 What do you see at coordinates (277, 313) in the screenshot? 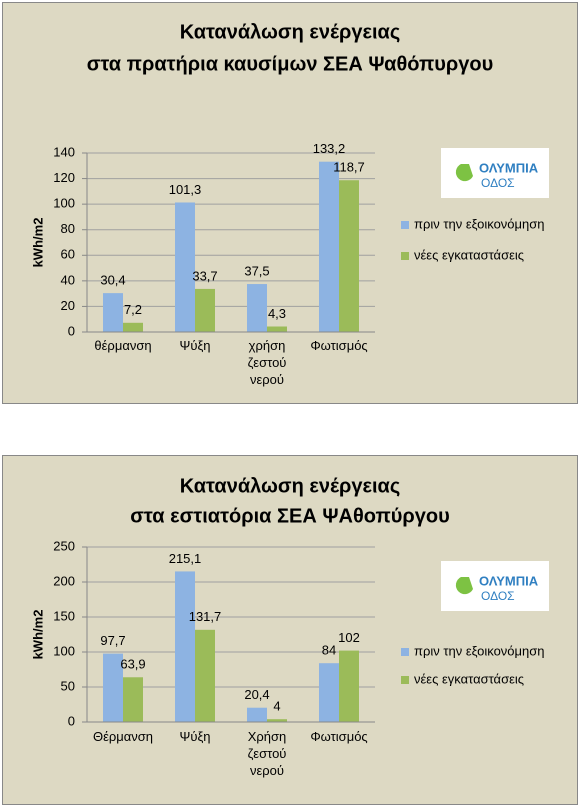
I see `data-label: 4,3` at bounding box center [277, 313].